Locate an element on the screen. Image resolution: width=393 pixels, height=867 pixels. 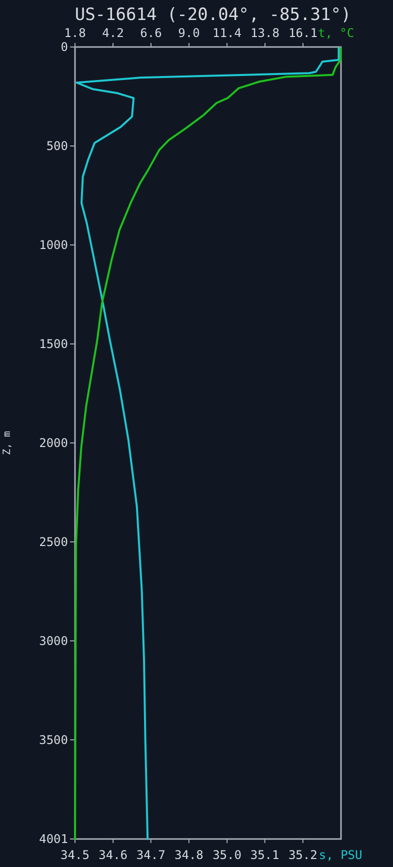
x2-tick-label: 4.2 is located at coordinates (113, 33).